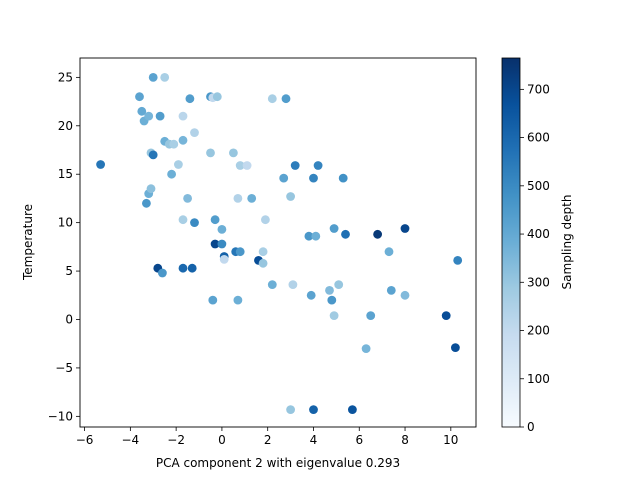  What do you see at coordinates (176, 440) in the screenshot?
I see `x-tick-label: −2` at bounding box center [176, 440].